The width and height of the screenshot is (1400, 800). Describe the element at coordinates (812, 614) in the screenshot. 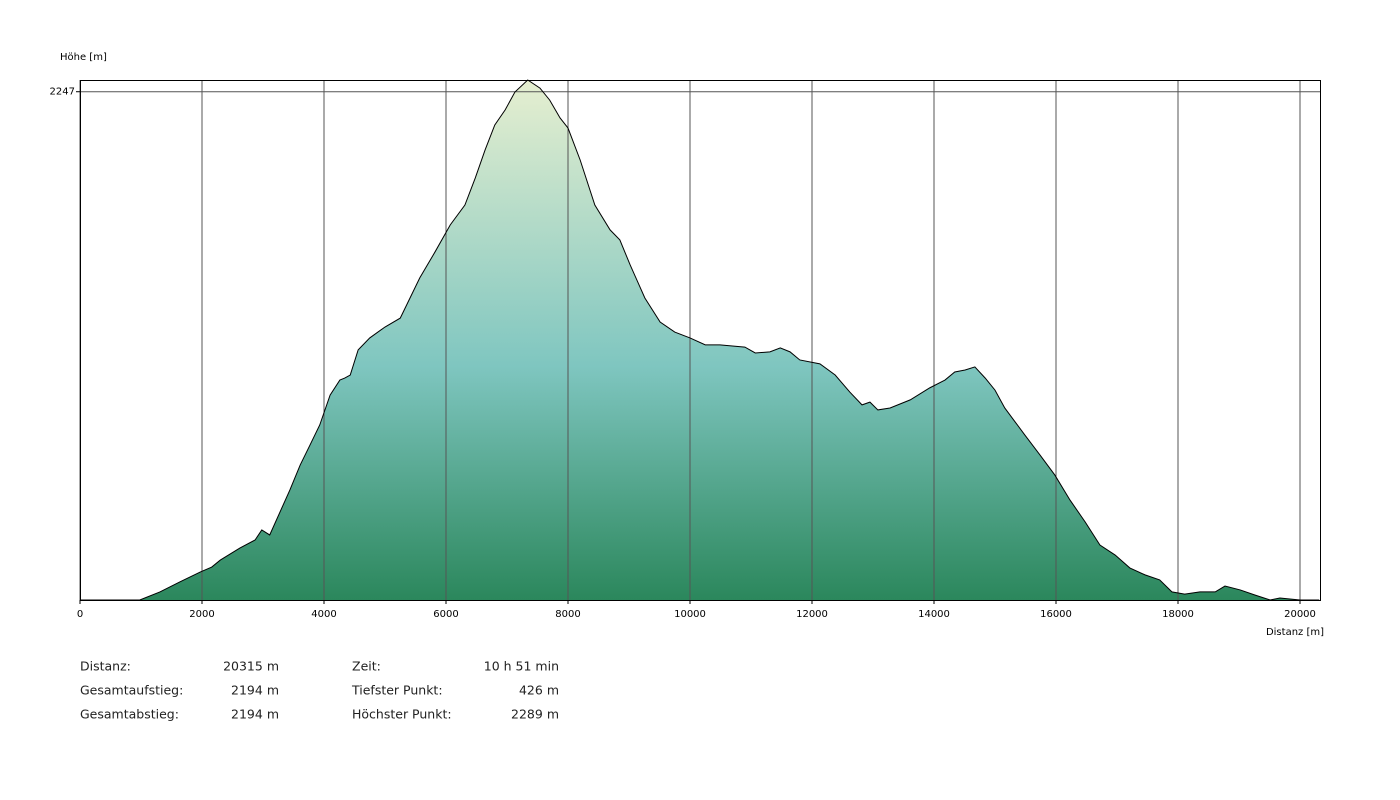

I see `x-tick-label: 12000` at that location.